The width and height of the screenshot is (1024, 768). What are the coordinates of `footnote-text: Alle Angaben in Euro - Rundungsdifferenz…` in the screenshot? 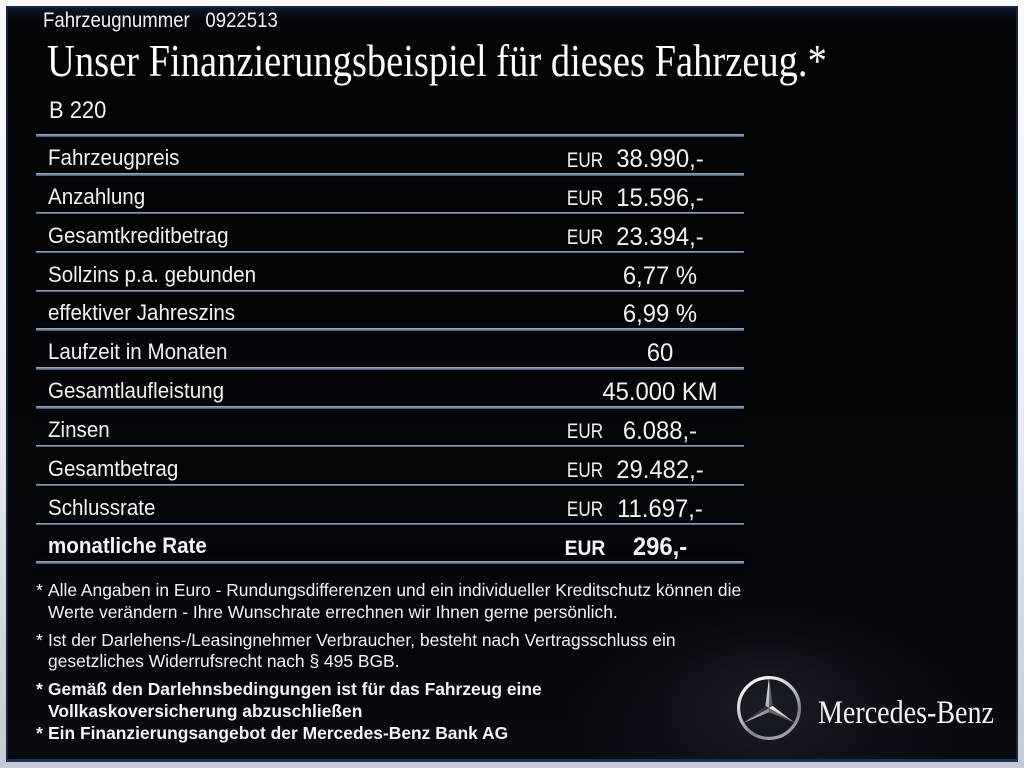 It's located at (395, 601).